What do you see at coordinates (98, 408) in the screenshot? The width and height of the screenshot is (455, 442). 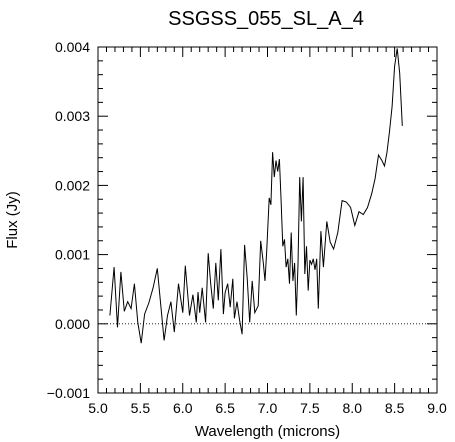 I see `x-tick-label: 5.0` at bounding box center [98, 408].